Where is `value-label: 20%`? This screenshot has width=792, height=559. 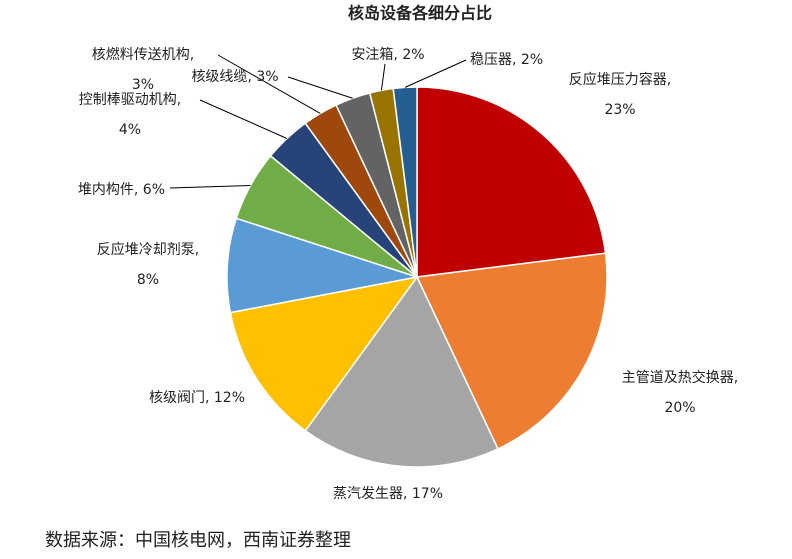 value-label: 20% is located at coordinates (679, 408).